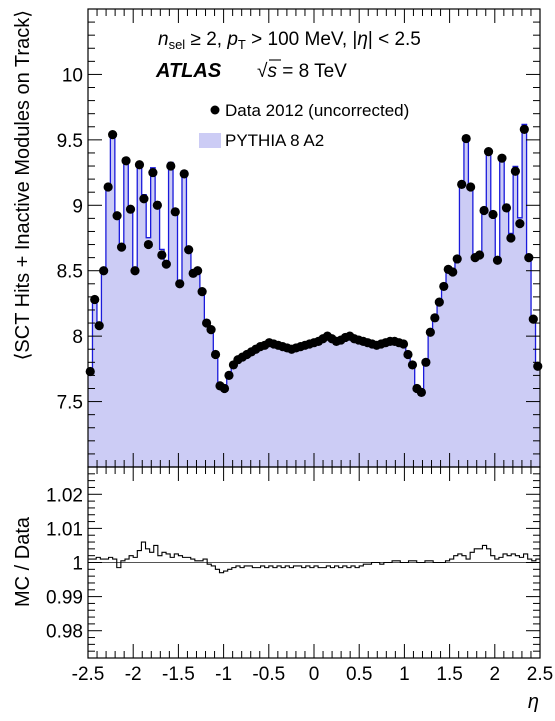 The height and width of the screenshot is (721, 555). What do you see at coordinates (215, 110) in the screenshot?
I see `legend-data-marker` at bounding box center [215, 110].